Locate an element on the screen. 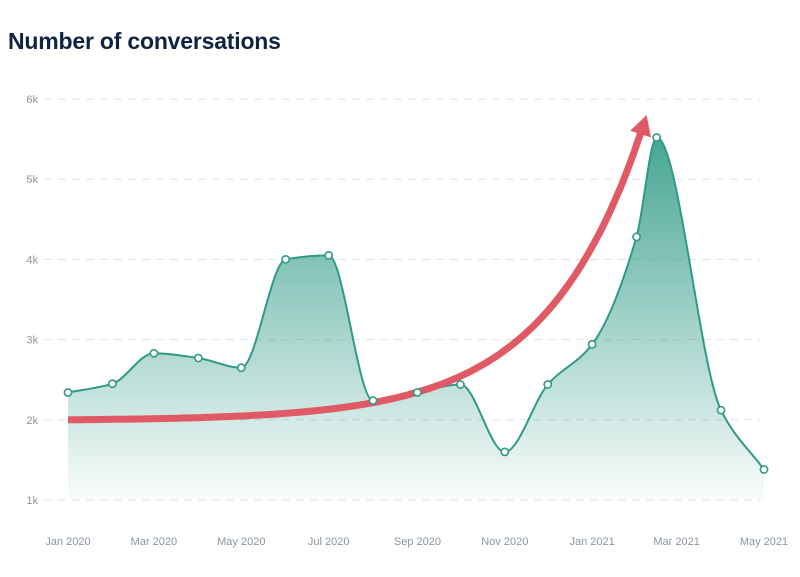 Image resolution: width=800 pixels, height=577 pixels. y-tick-label: 5k is located at coordinates (32, 180).